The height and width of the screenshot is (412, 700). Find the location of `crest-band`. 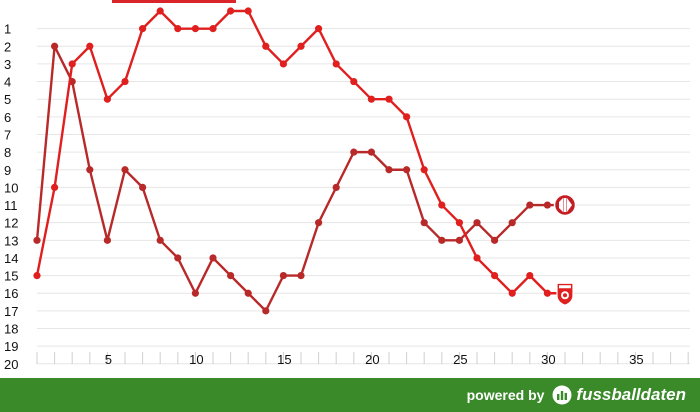

crest-band is located at coordinates (565, 287).